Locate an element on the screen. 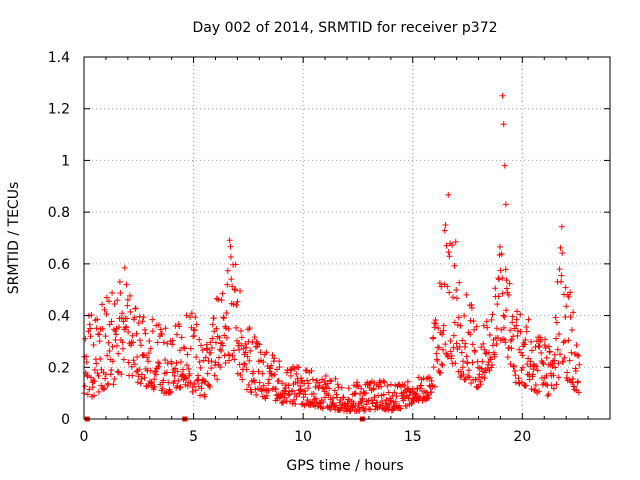  data-point-outlier is located at coordinates (504, 165).